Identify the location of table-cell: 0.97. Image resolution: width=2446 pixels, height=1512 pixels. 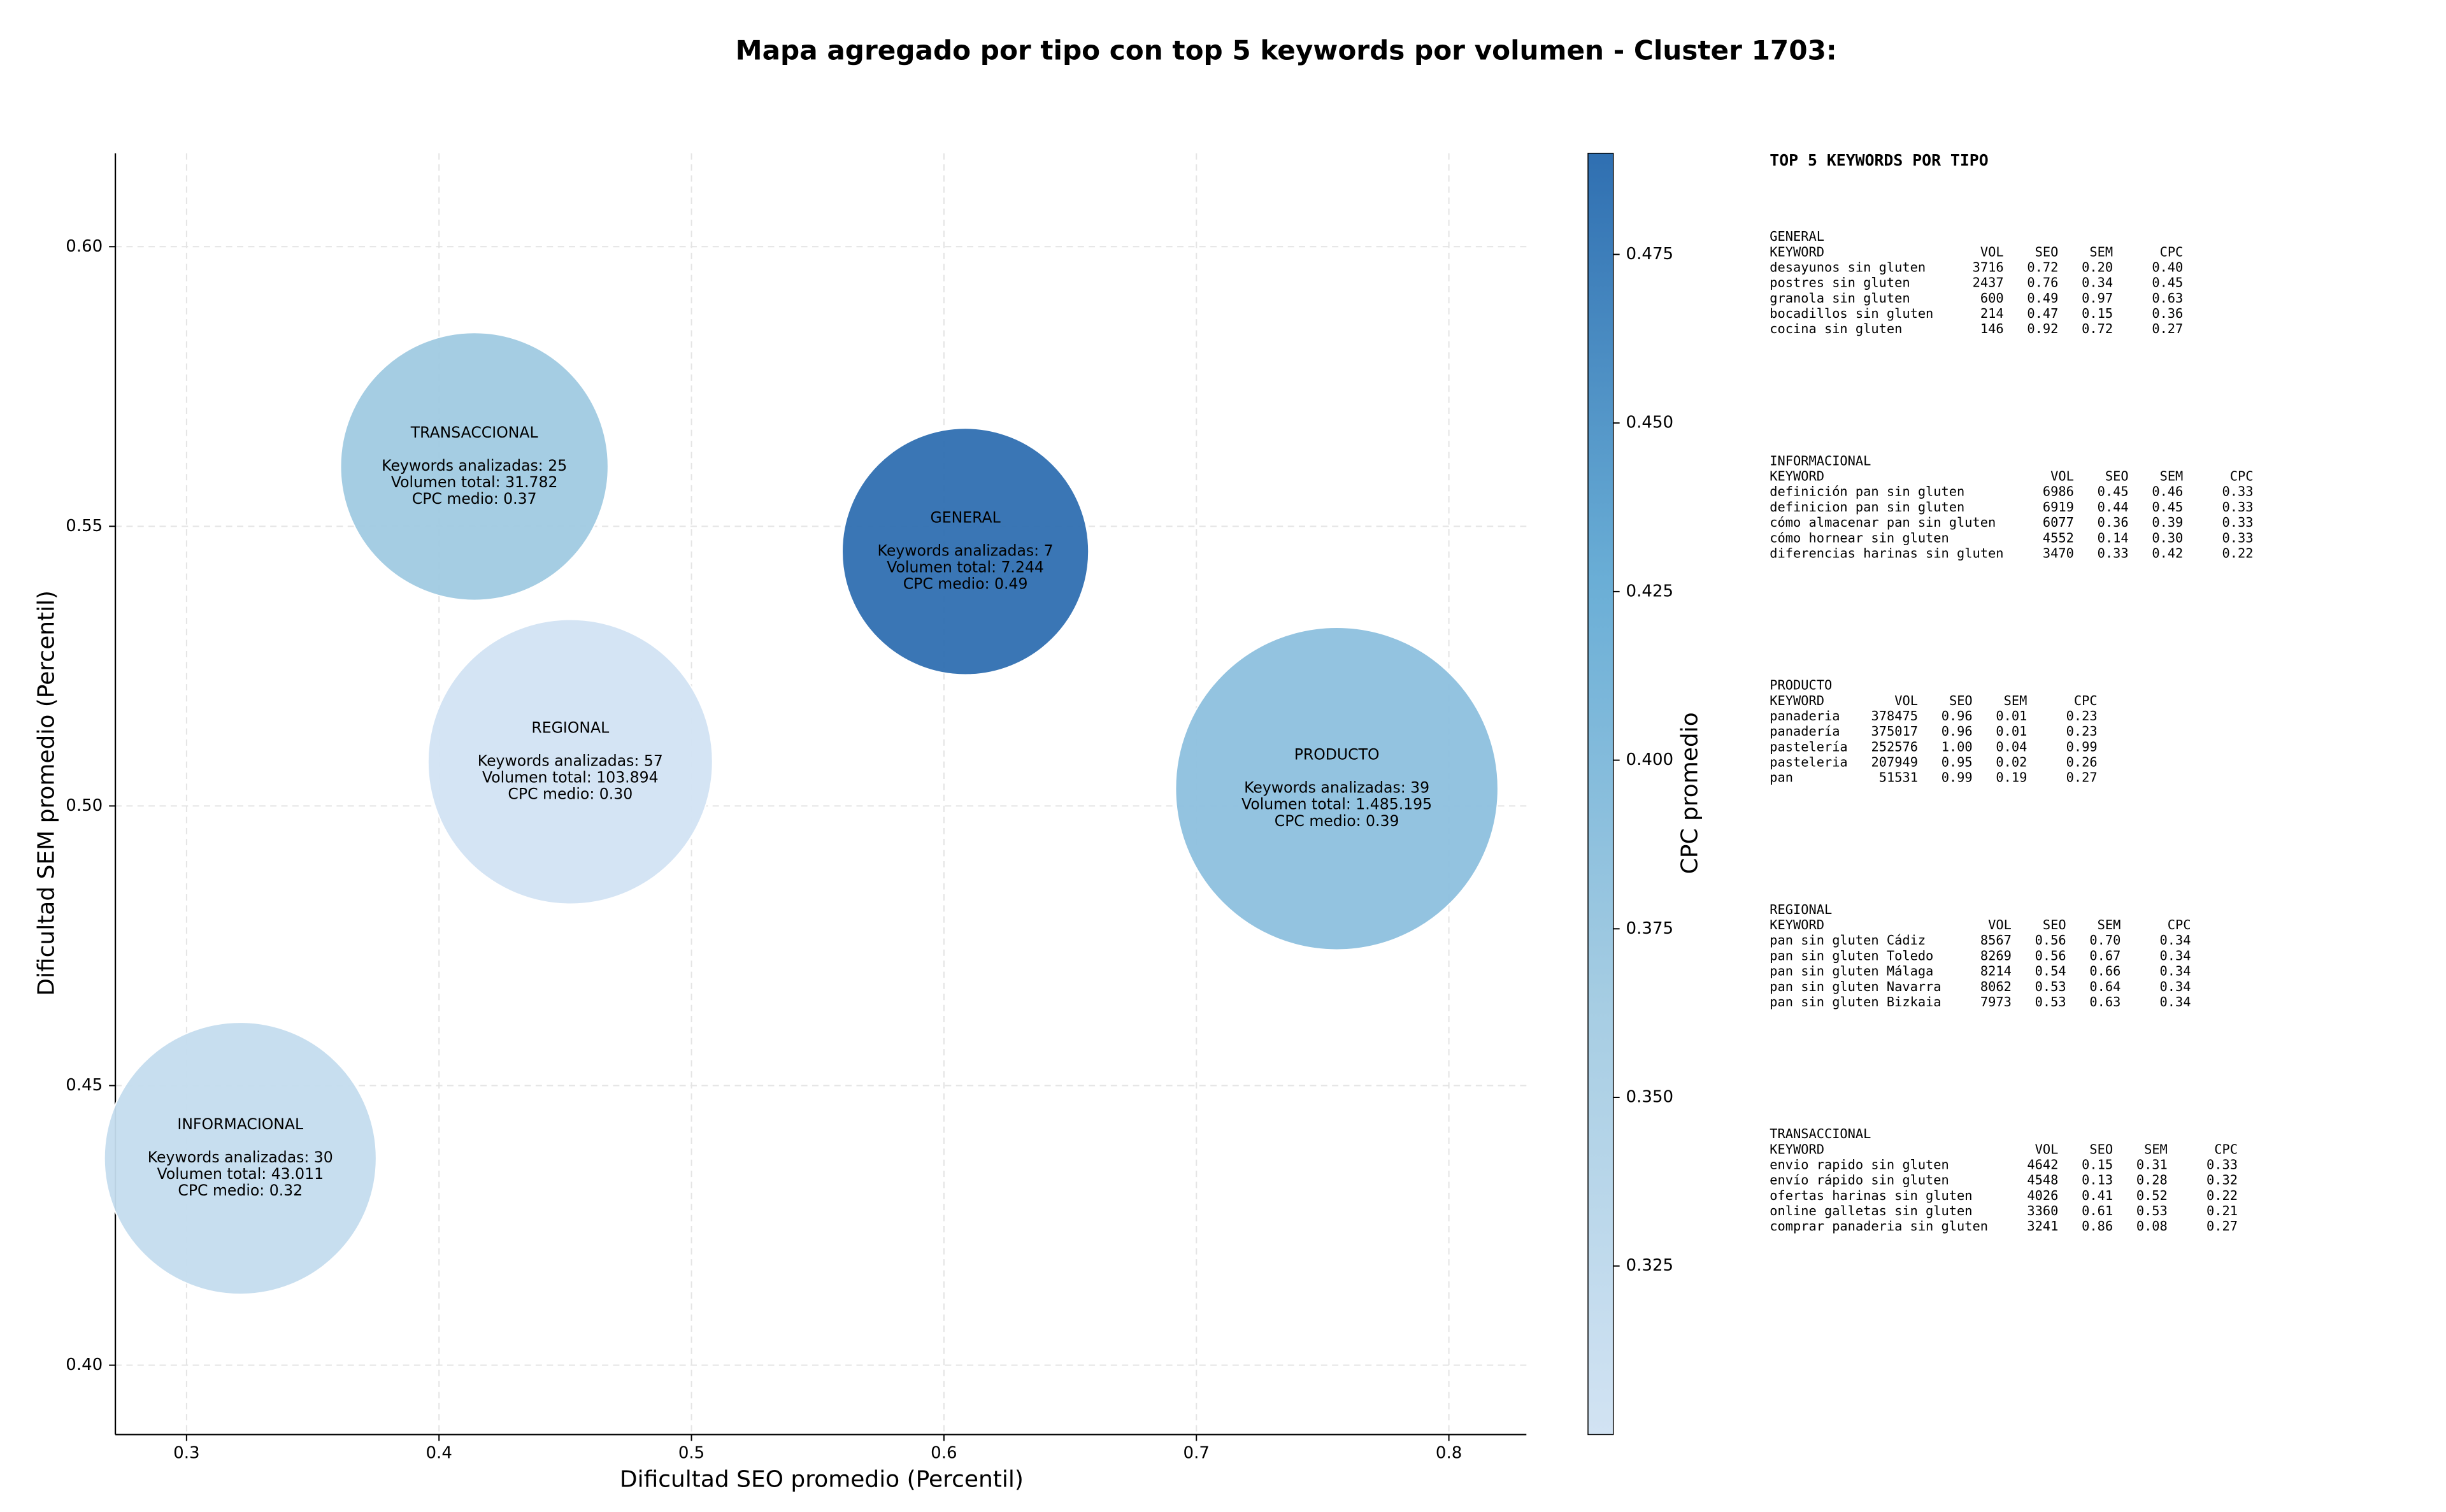
(2097, 298).